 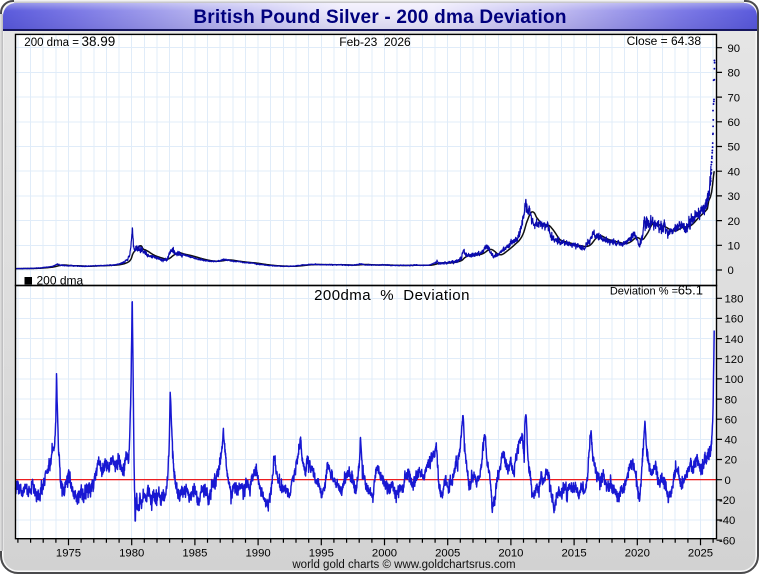 I want to click on svg-text: 50, so click(x=734, y=148).